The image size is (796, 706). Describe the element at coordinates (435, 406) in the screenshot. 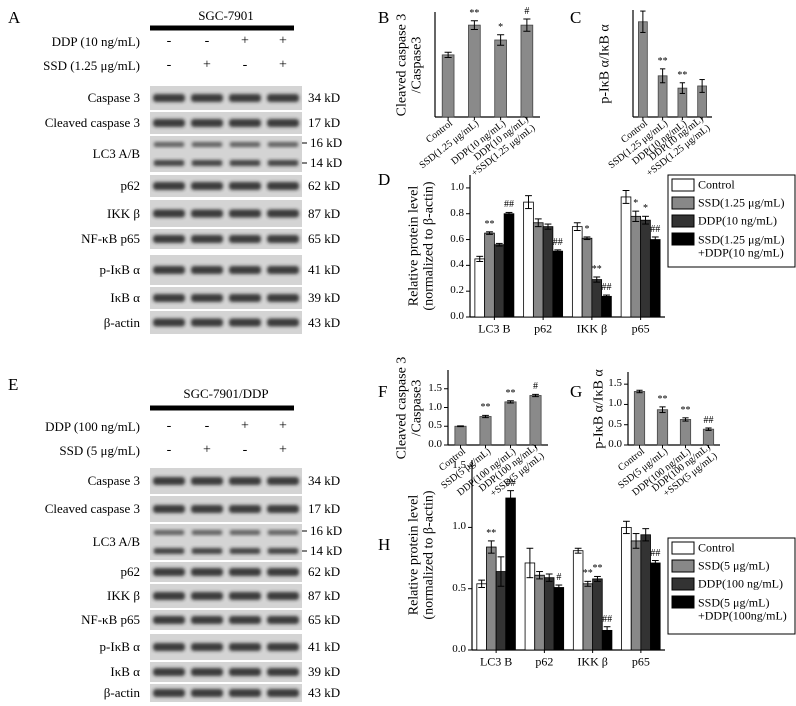

I see `y-tick-label: 1.0` at that location.